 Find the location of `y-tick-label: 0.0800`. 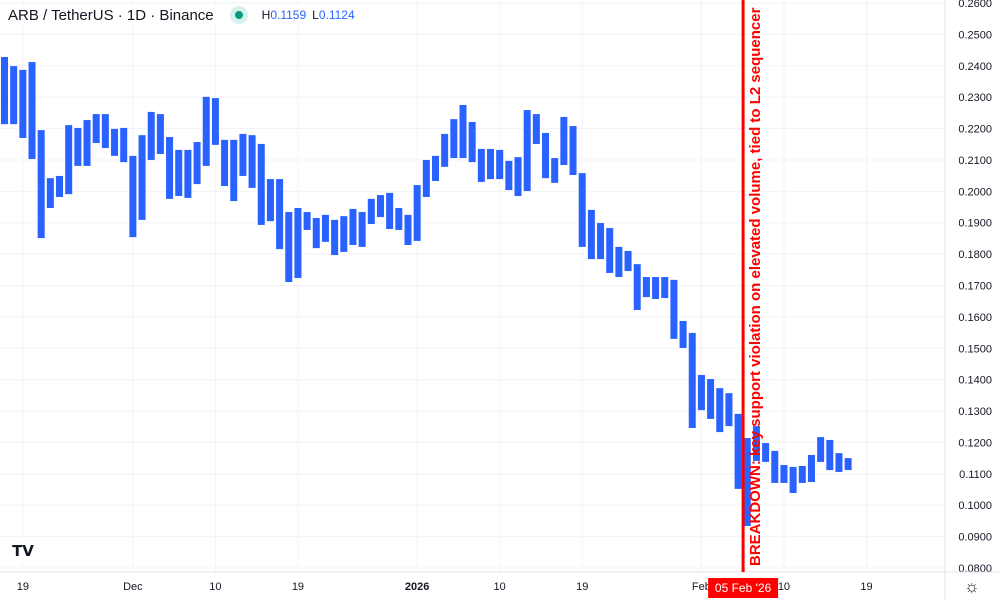

y-tick-label: 0.0800 is located at coordinates (975, 569).